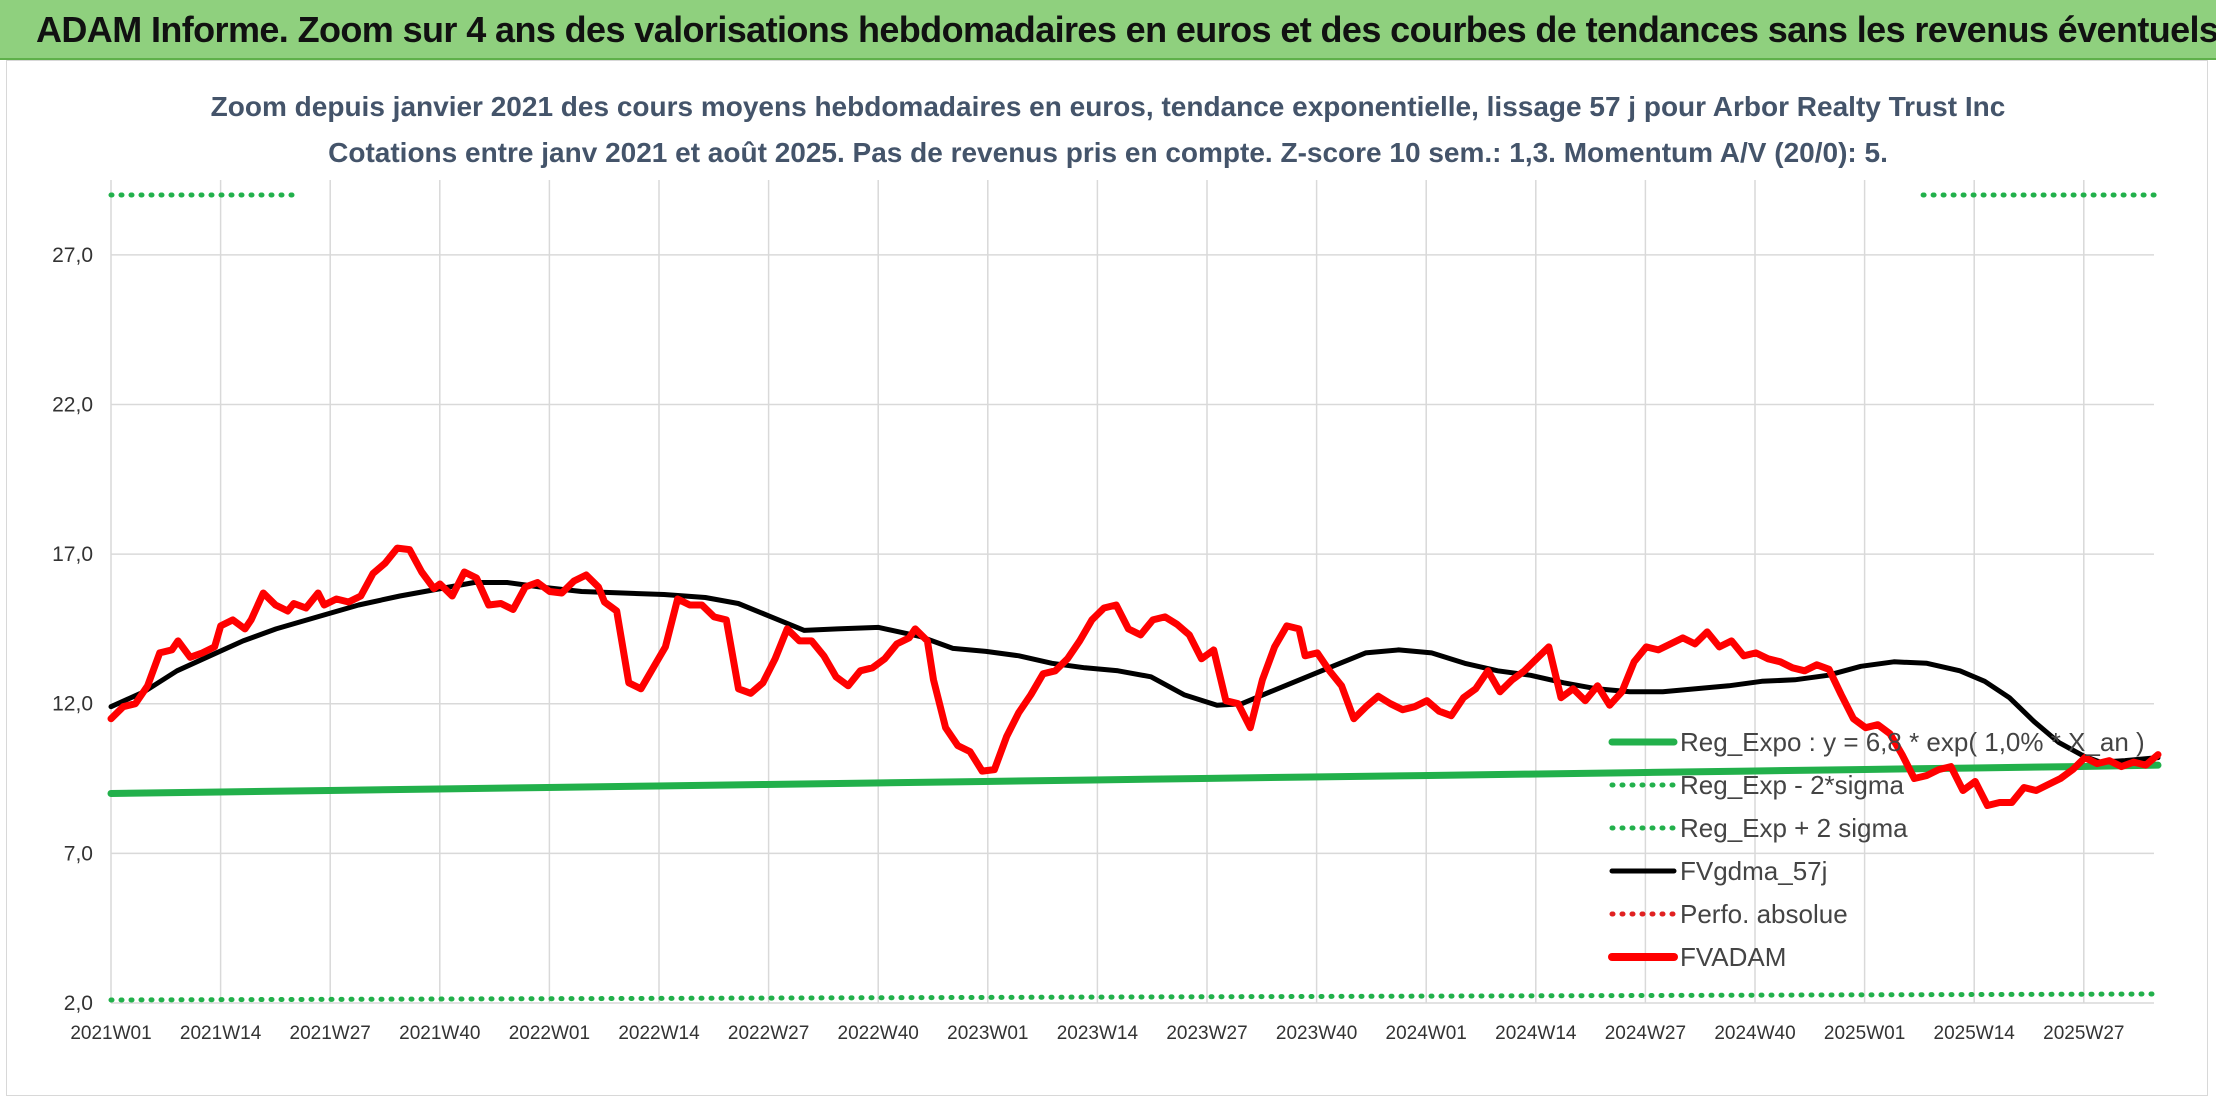 Image resolution: width=2216 pixels, height=1102 pixels. I want to click on x-tick-label: 2025W01, so click(1864, 1033).